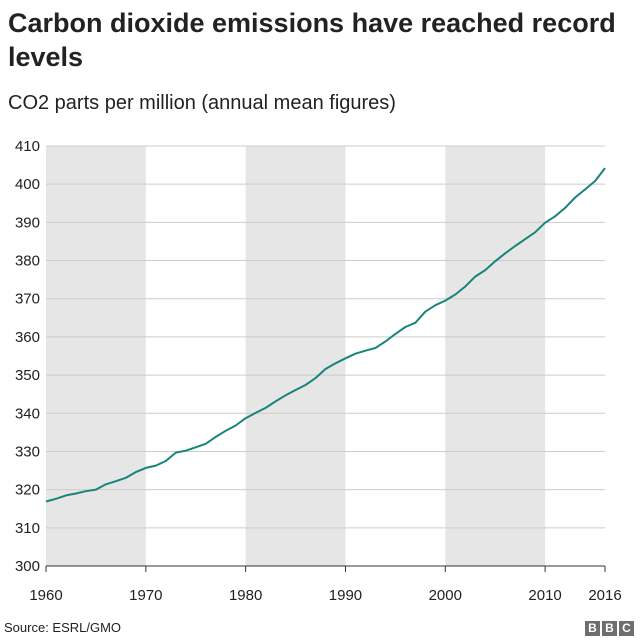 This screenshot has height=640, width=640. What do you see at coordinates (27, 490) in the screenshot?
I see `y-tick-label: 320` at bounding box center [27, 490].